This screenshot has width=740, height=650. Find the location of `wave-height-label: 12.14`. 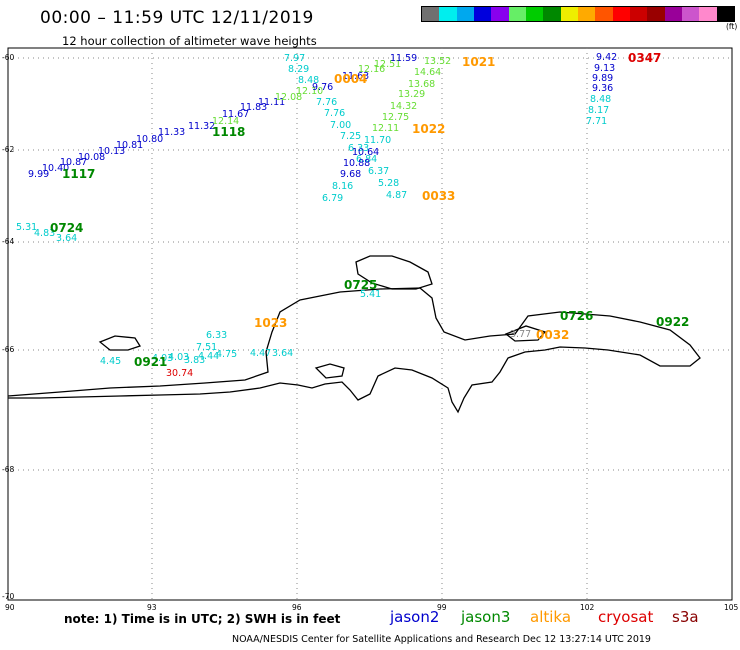

wave-height-label: 12.14 is located at coordinates (226, 121).